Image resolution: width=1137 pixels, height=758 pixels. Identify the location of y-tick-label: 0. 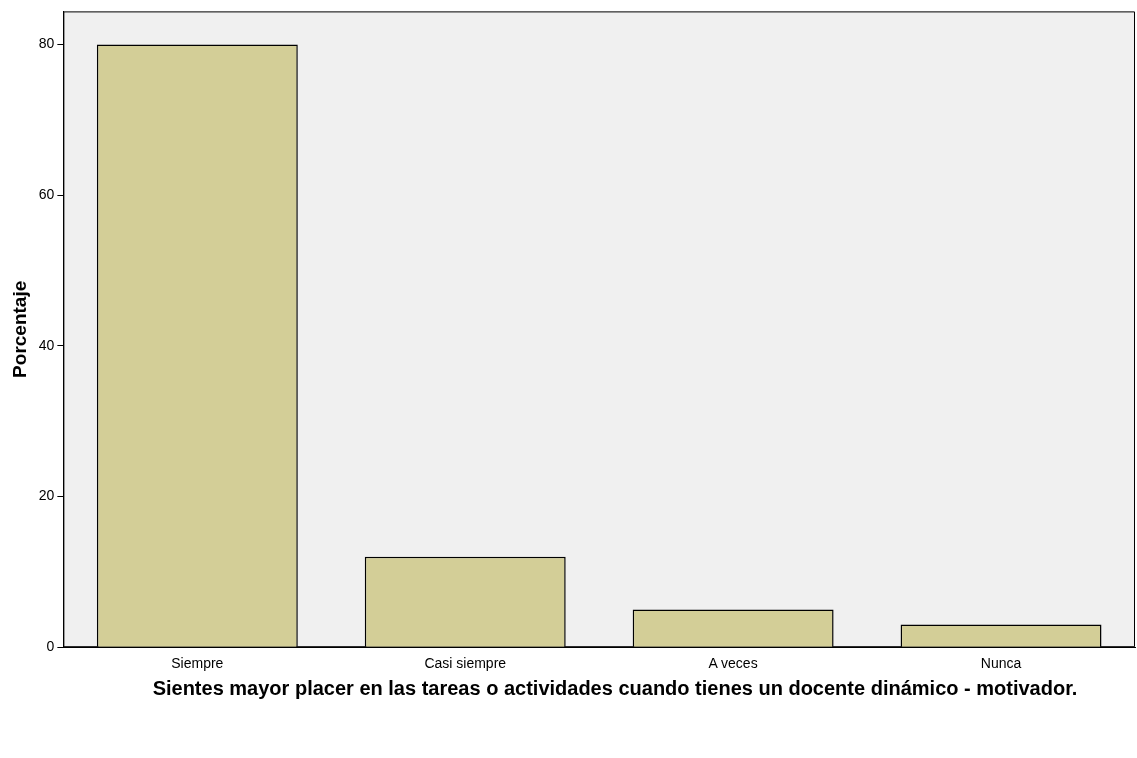
(50, 646).